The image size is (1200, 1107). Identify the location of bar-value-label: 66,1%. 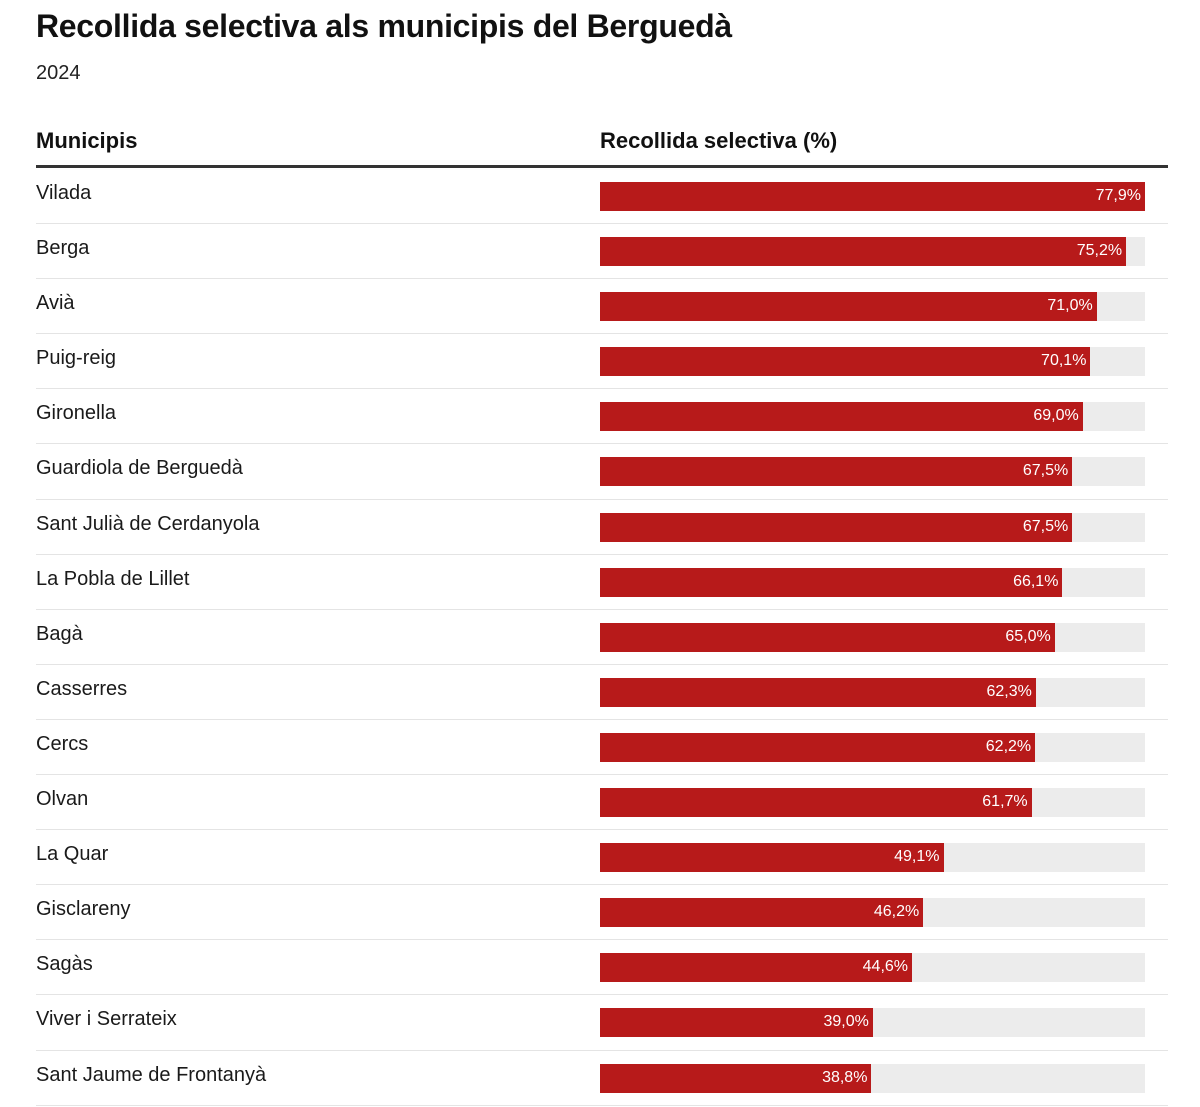
(1036, 581).